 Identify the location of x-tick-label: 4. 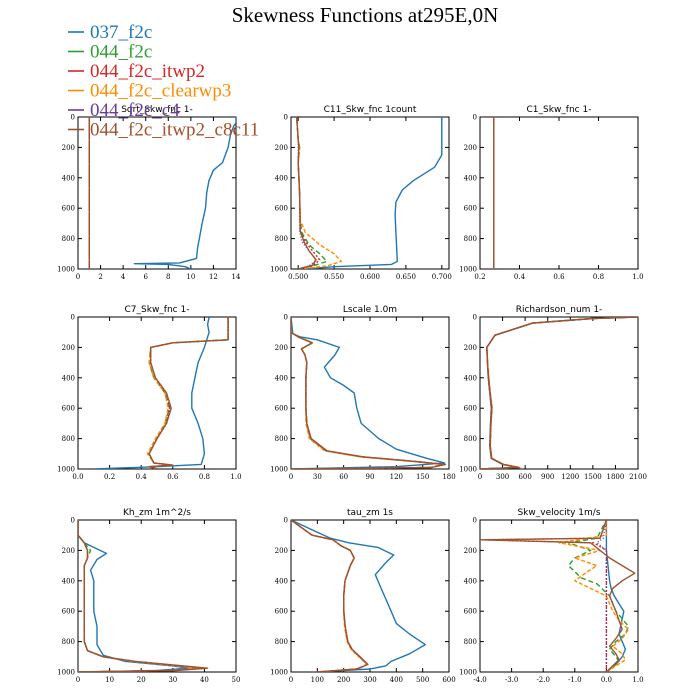
(123, 277).